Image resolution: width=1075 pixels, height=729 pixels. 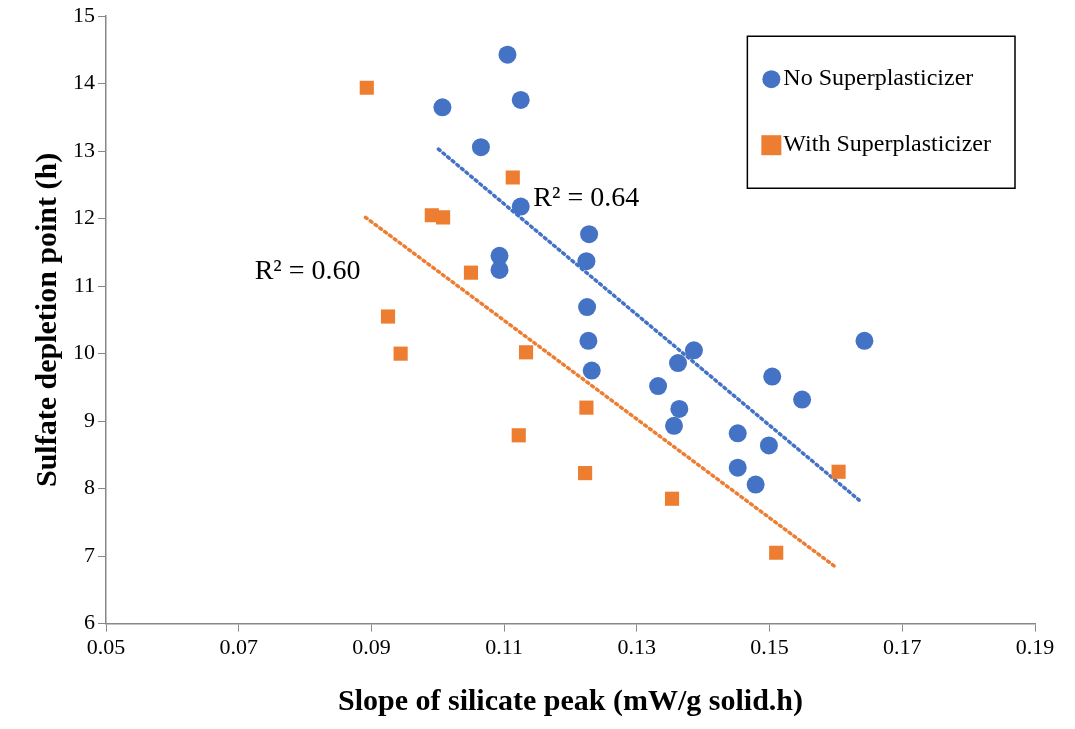 I want to click on x-tick-label: 0.11, so click(x=504, y=646).